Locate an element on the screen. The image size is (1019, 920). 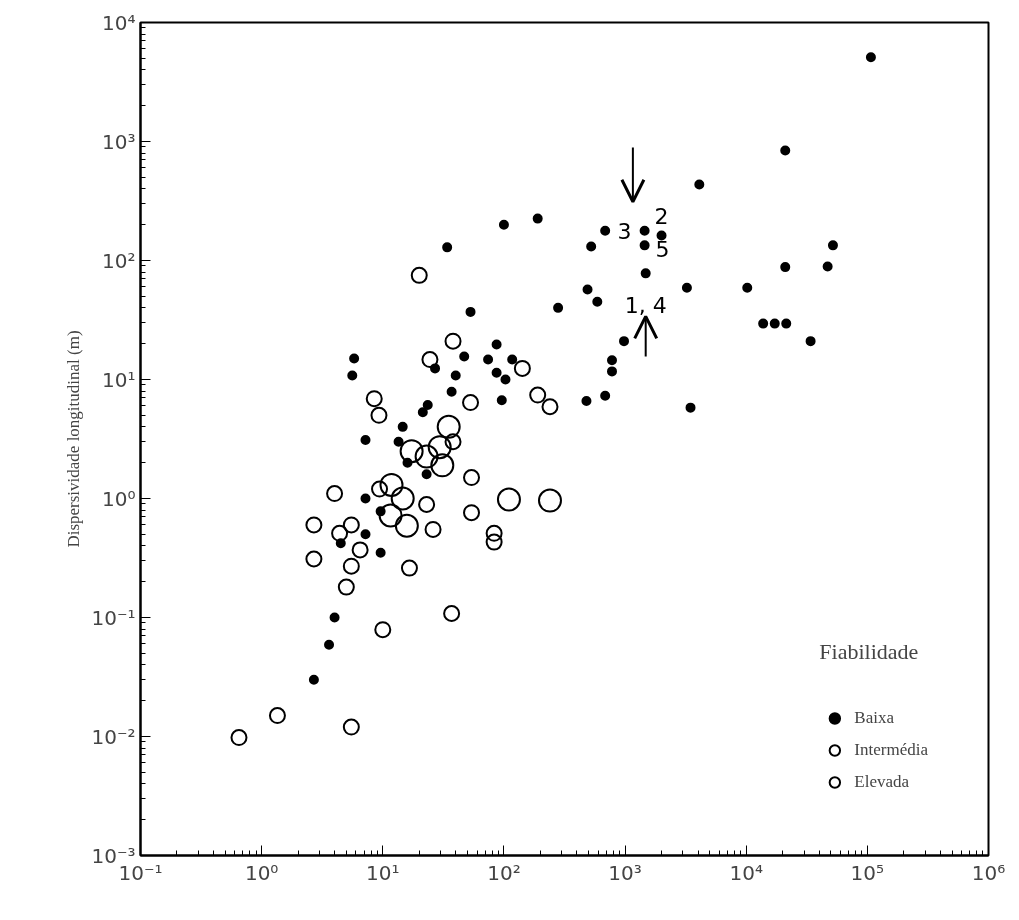
y-tick-label: 10⁴ is located at coordinates (119, 22).